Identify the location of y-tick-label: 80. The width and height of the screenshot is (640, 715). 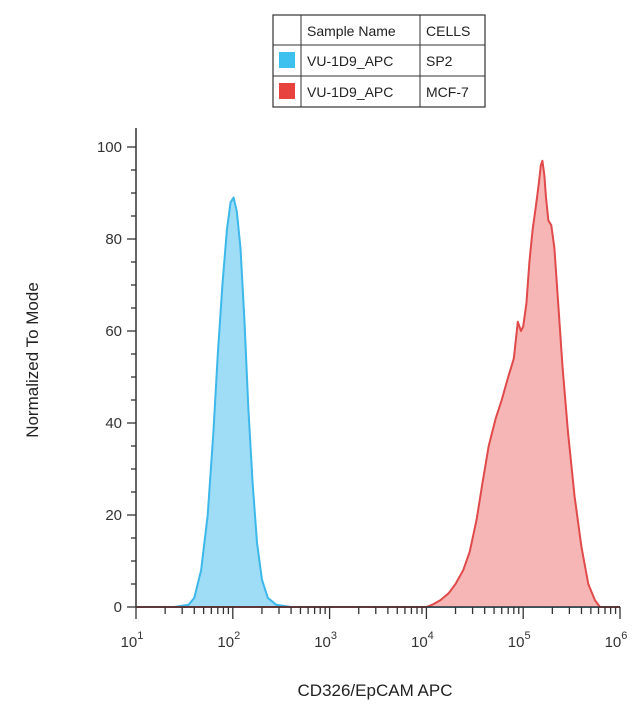
(113, 239).